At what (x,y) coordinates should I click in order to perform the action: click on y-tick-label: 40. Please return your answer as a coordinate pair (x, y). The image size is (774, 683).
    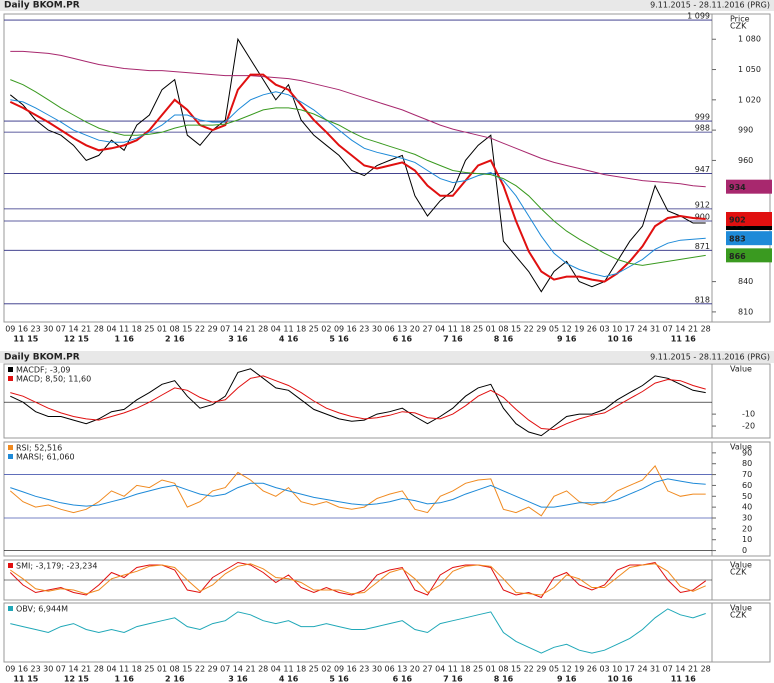
    Looking at the image, I should click on (747, 507).